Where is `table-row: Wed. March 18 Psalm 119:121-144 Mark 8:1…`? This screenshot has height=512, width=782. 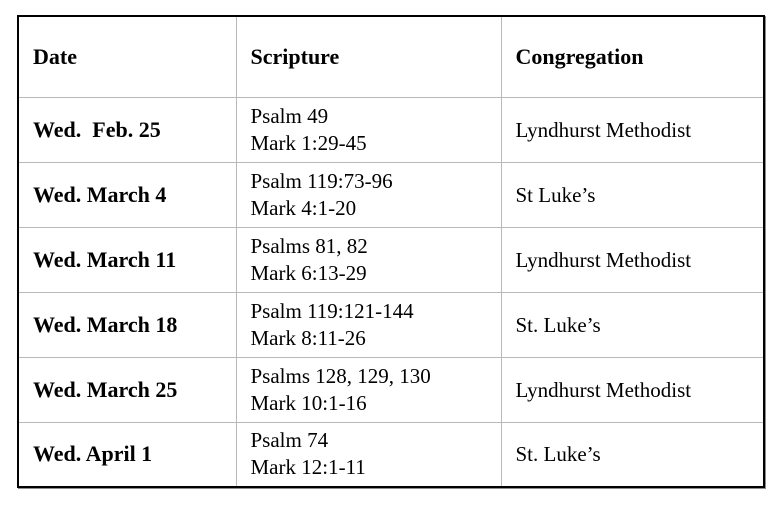
table-row: Wed. March 18 Psalm 119:121-144 Mark 8:1… is located at coordinates (391, 324).